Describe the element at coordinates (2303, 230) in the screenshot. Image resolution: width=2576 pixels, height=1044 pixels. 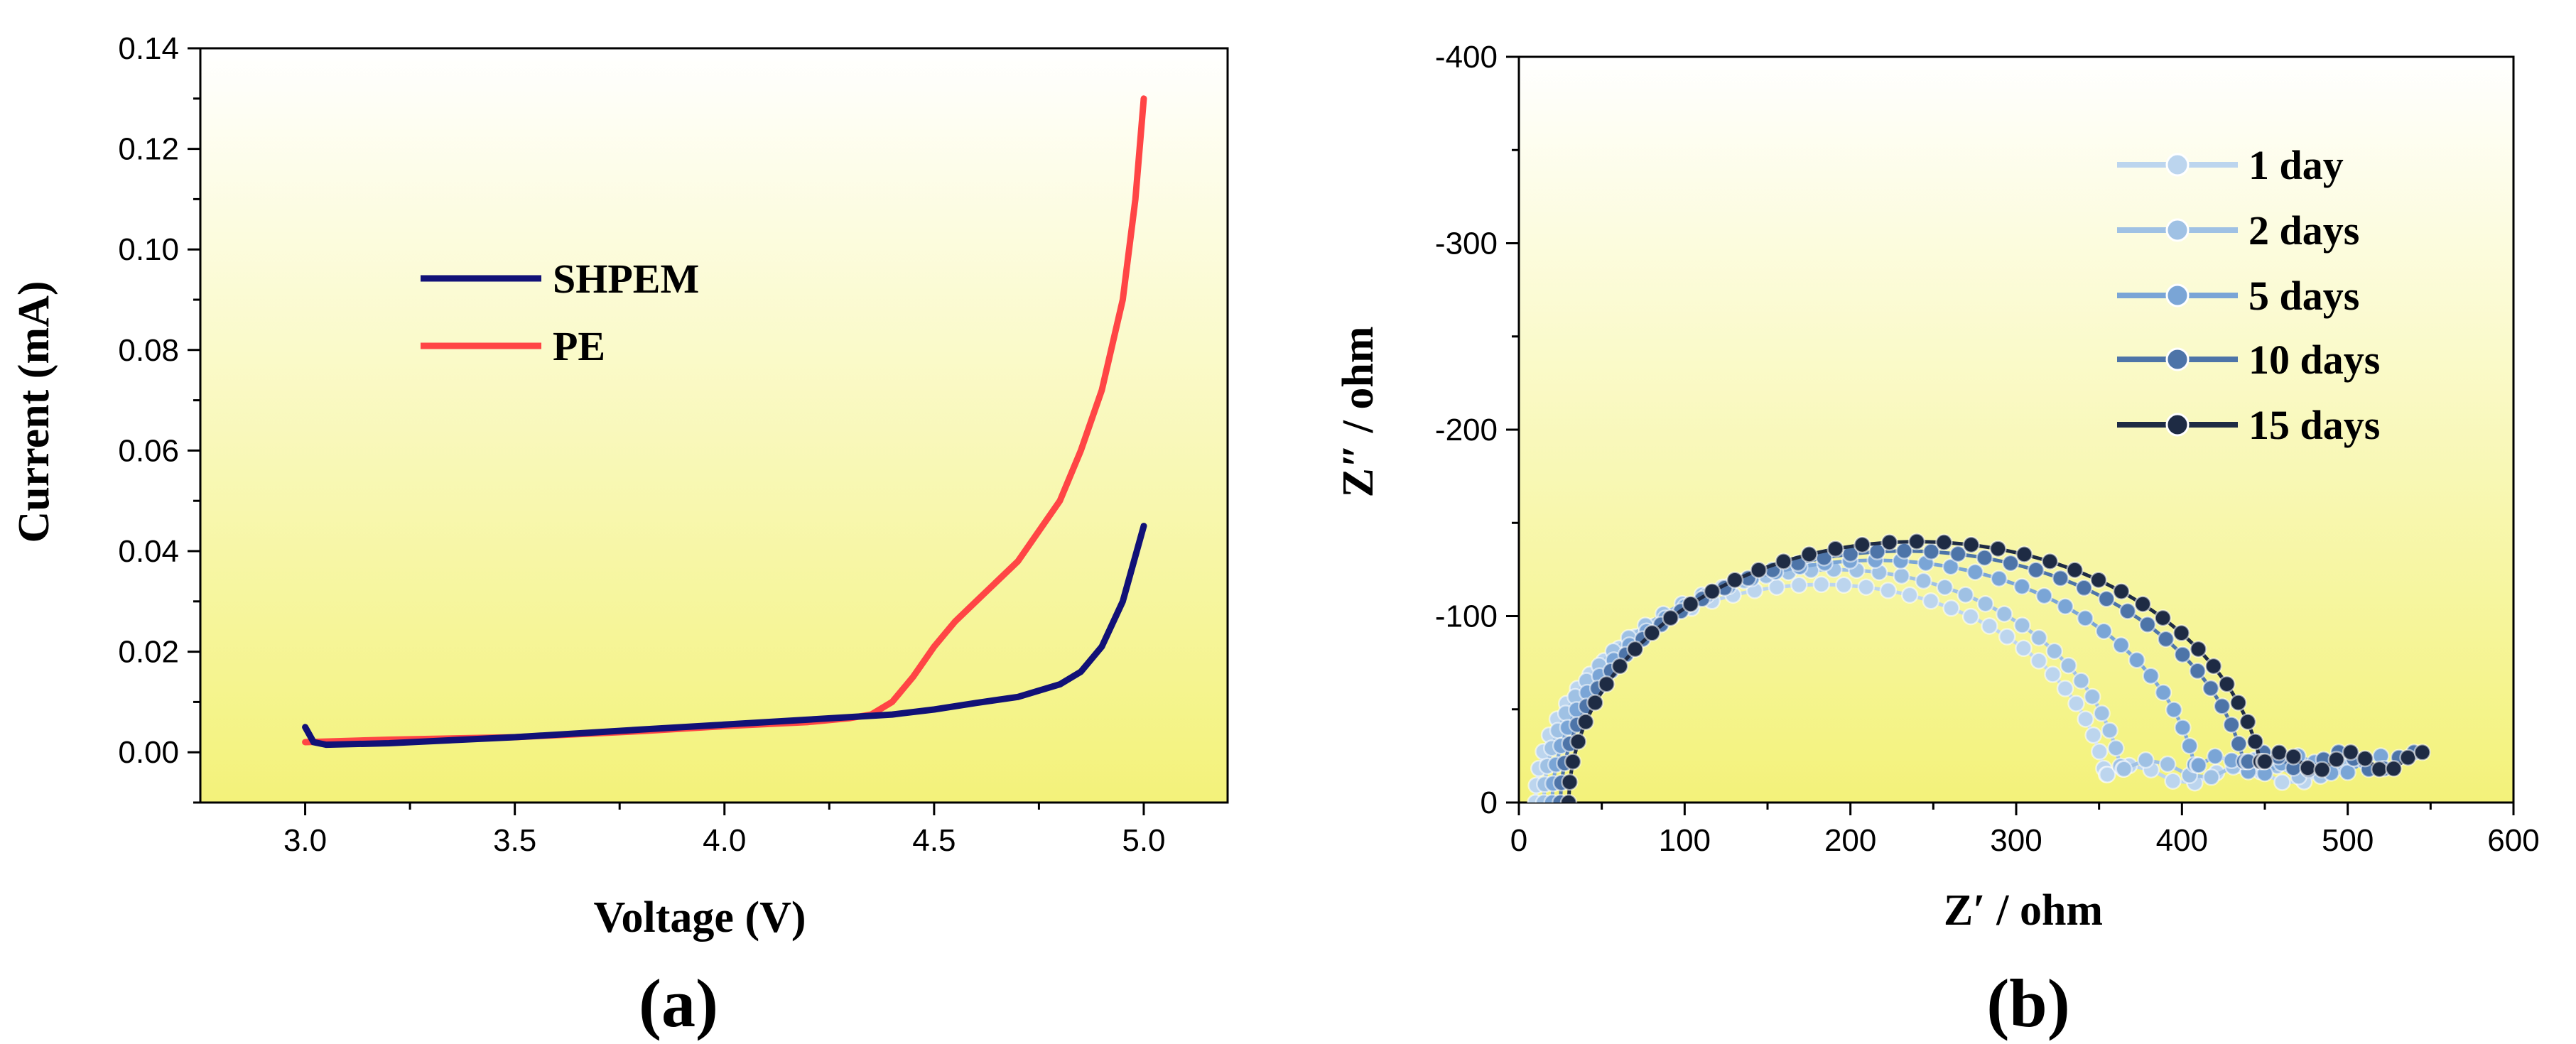
I see `legend-label-2-days: 2 days` at that location.